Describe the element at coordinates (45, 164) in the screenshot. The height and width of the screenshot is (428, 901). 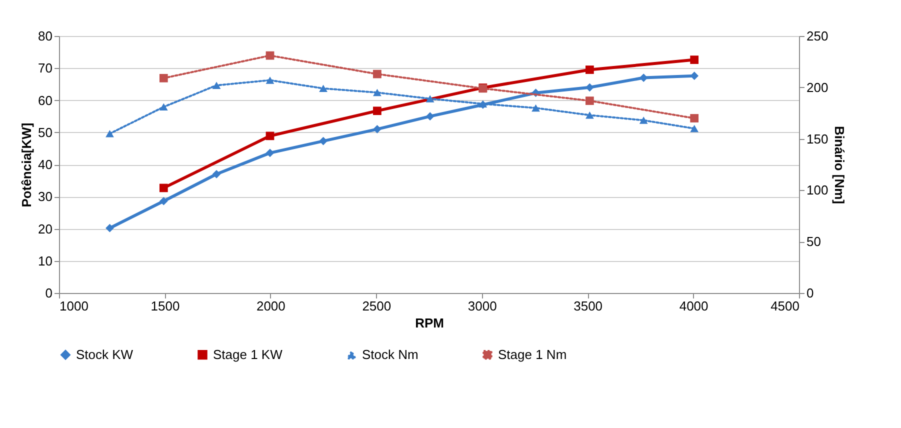
I see `y-tick-label: 40` at that location.